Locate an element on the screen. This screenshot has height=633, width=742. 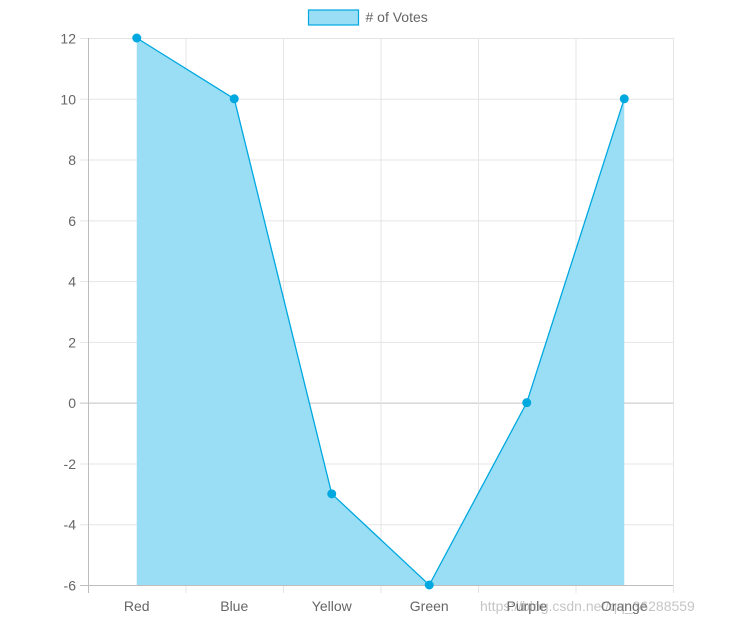
legend-label: # of Votes is located at coordinates (397, 17).